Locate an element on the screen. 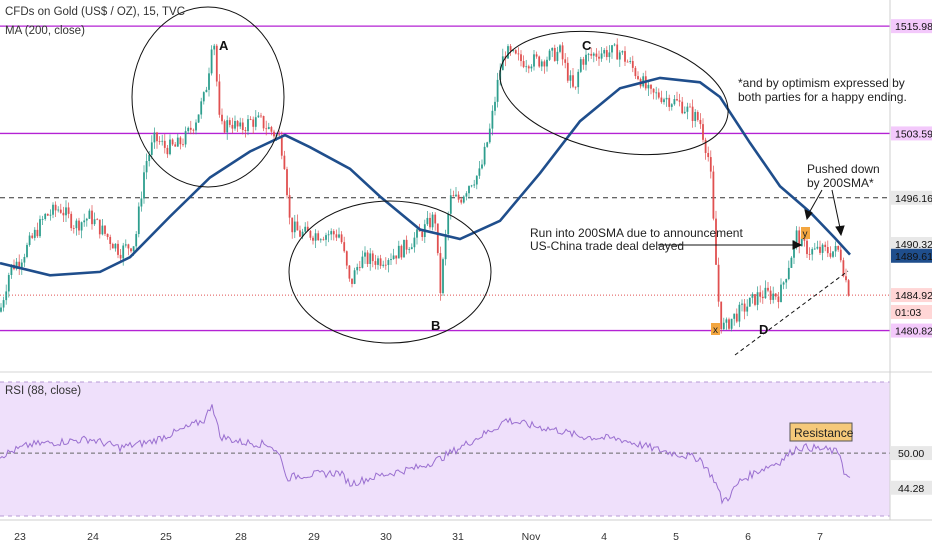 Image resolution: width=932 pixels, height=550 pixels. countdown-label-bg is located at coordinates (911, 311).